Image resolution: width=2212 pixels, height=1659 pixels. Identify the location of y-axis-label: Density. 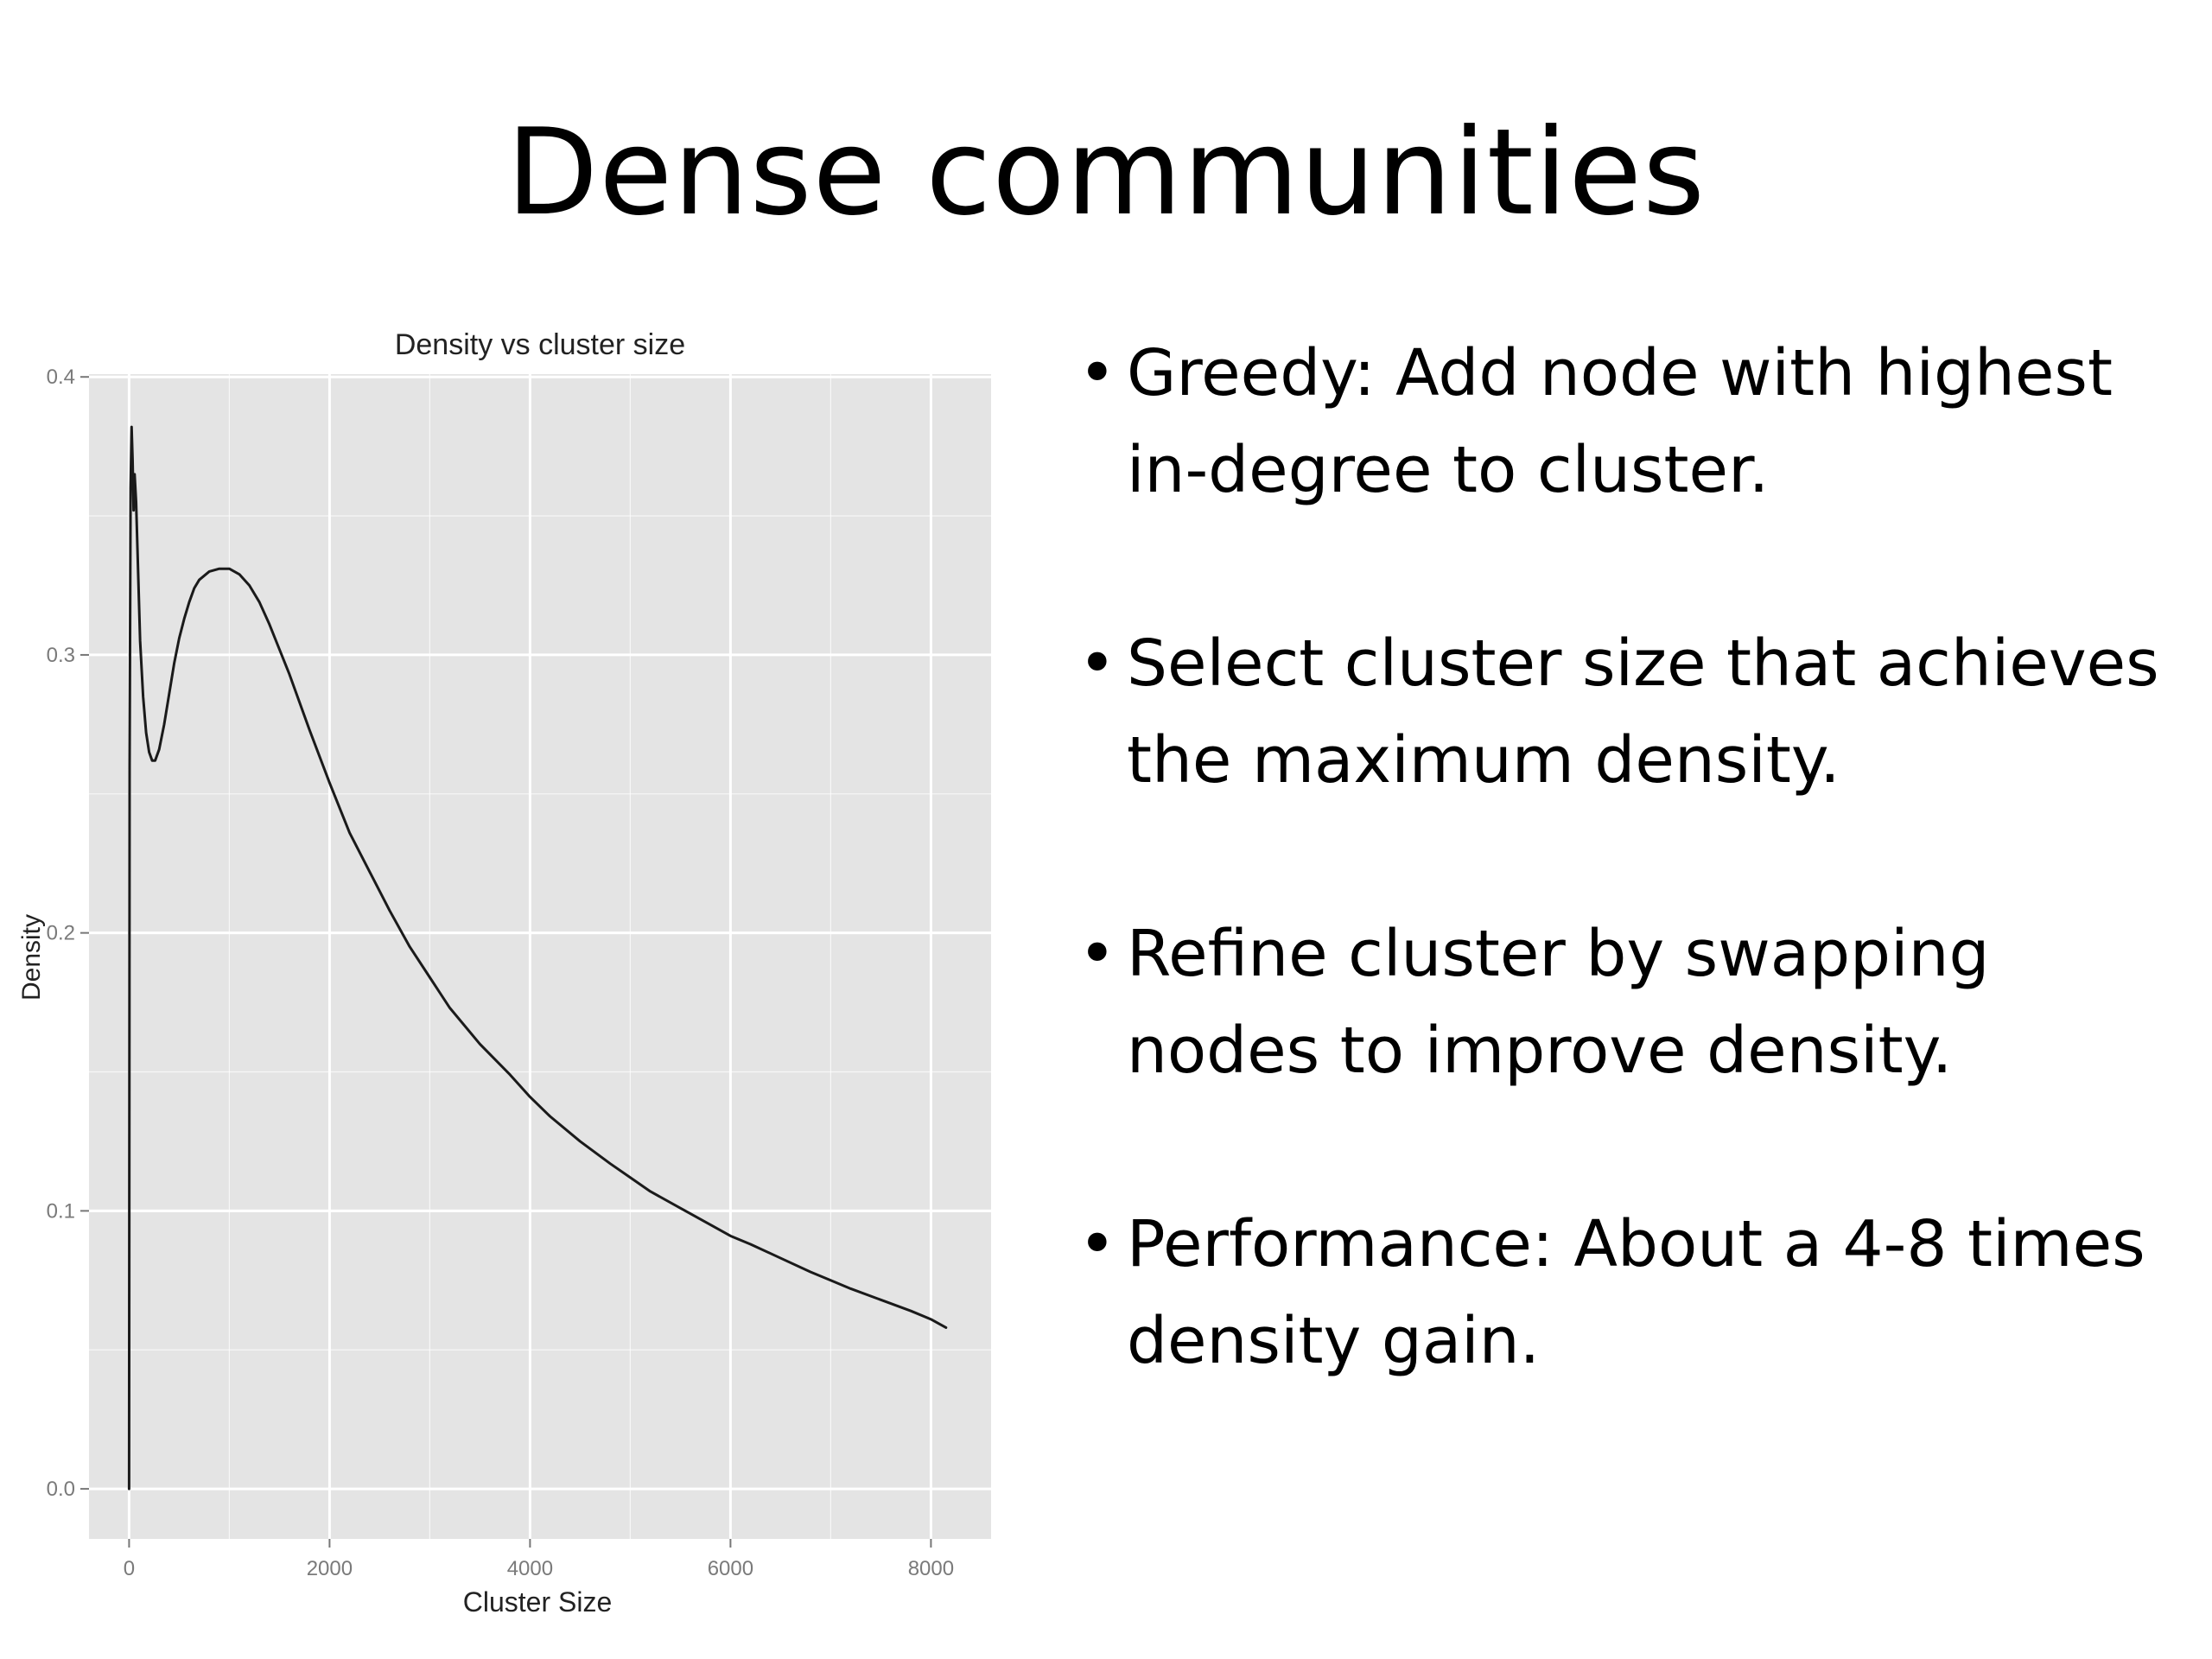
(31, 957).